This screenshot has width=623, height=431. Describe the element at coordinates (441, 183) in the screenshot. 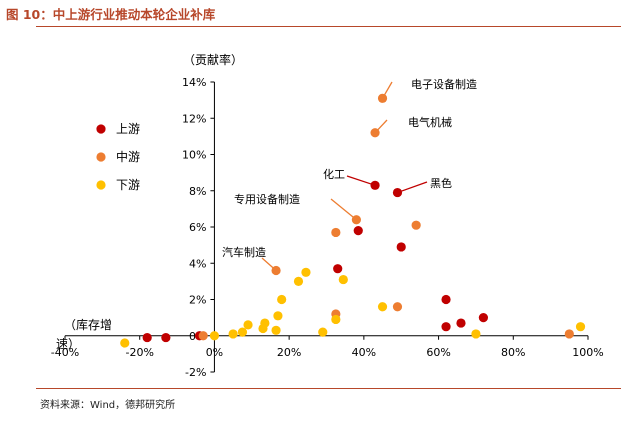

I see `annotation-label: 黑色` at that location.